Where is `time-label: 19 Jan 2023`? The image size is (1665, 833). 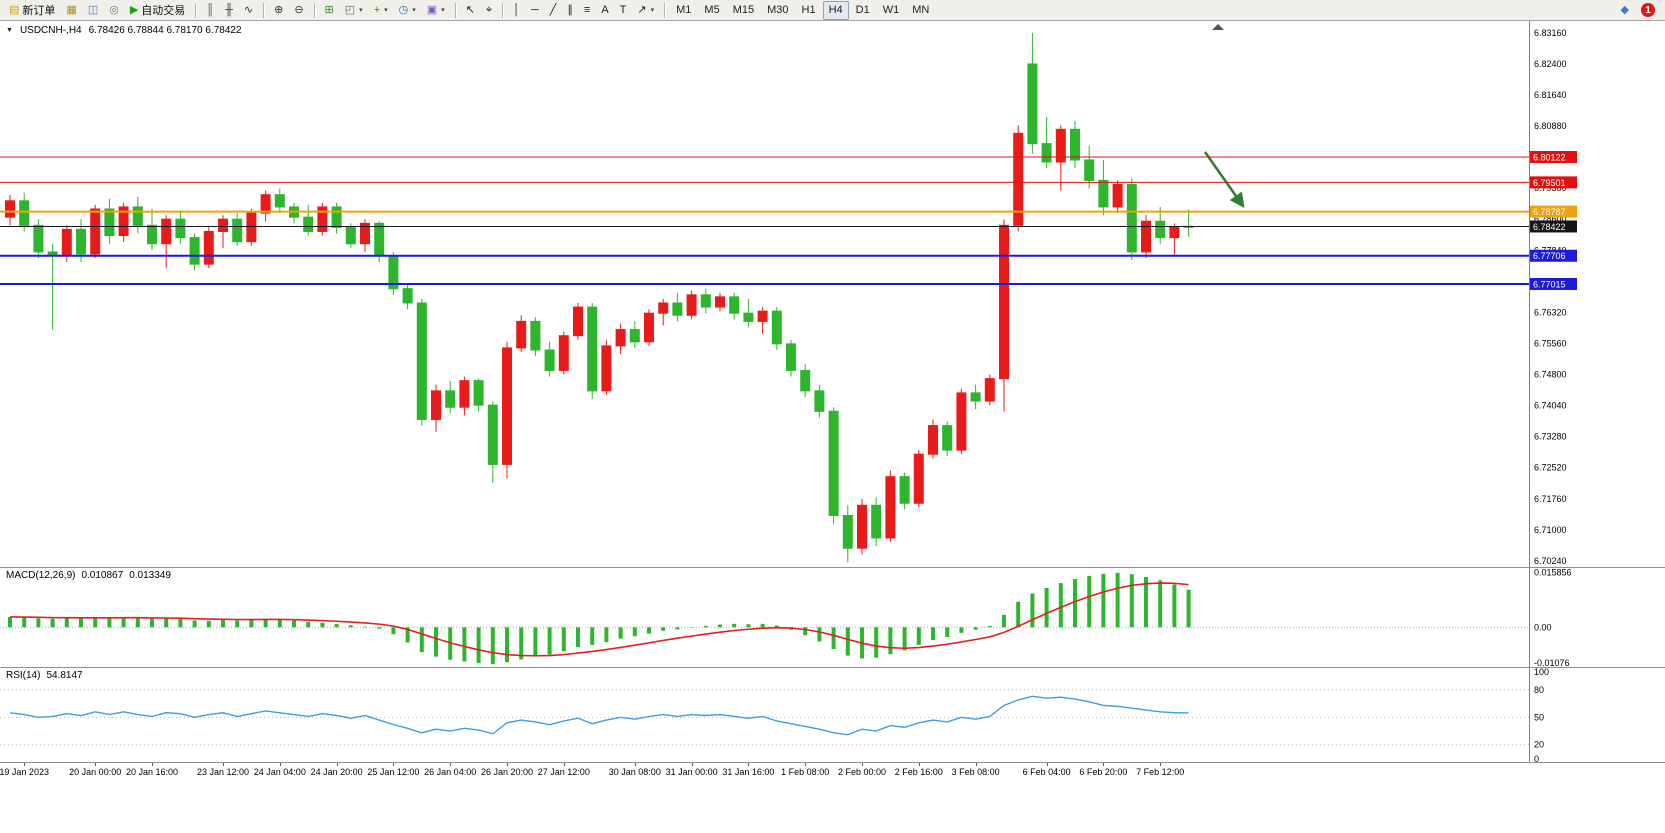
time-label: 19 Jan 2023 is located at coordinates (24, 772).